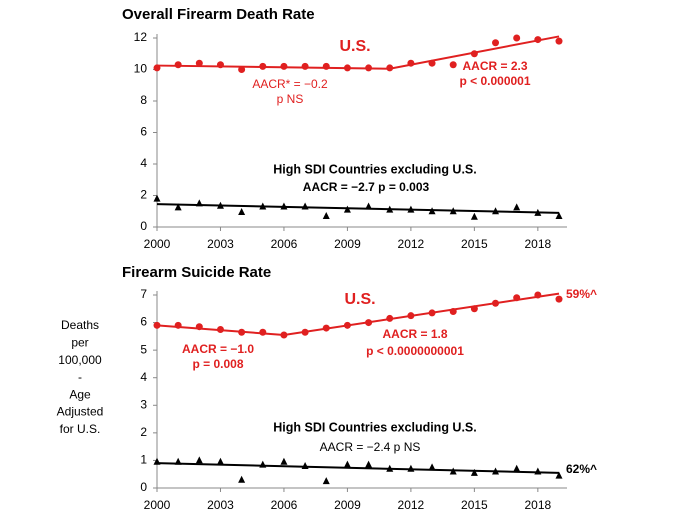 This screenshot has height=518, width=682. What do you see at coordinates (79, 342) in the screenshot?
I see `y-axis-label: per` at bounding box center [79, 342].